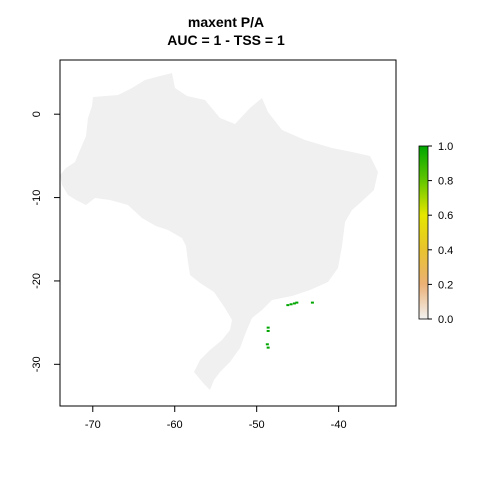 The image size is (480, 480). What do you see at coordinates (445, 182) in the screenshot?
I see `legend-tick-label-1: 0.8` at bounding box center [445, 182].